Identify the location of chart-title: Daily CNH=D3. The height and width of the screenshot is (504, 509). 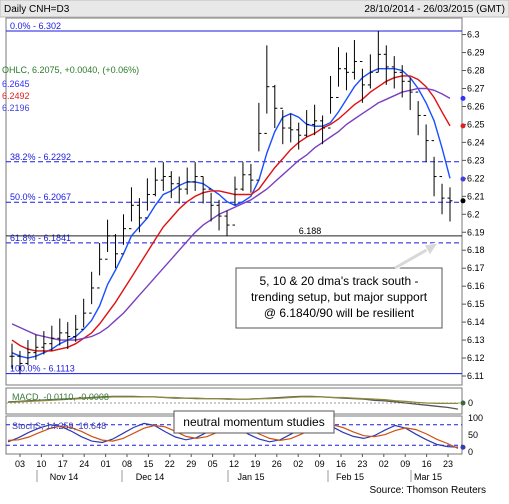
(37, 9).